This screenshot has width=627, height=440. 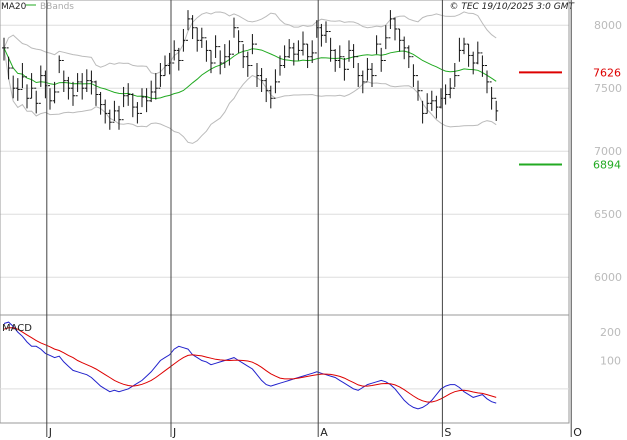 I want to click on macd-title: MACD, so click(x=17, y=328).